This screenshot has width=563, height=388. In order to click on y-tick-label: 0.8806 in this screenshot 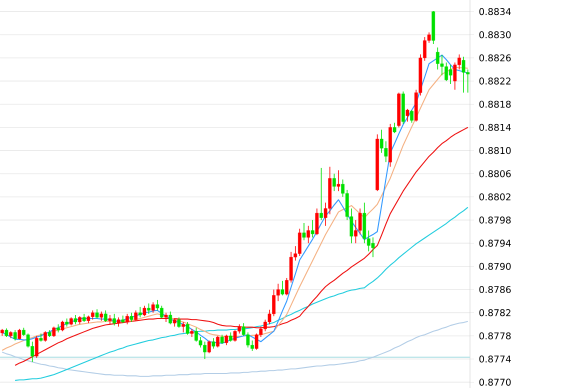, I will do `click(495, 174)`.